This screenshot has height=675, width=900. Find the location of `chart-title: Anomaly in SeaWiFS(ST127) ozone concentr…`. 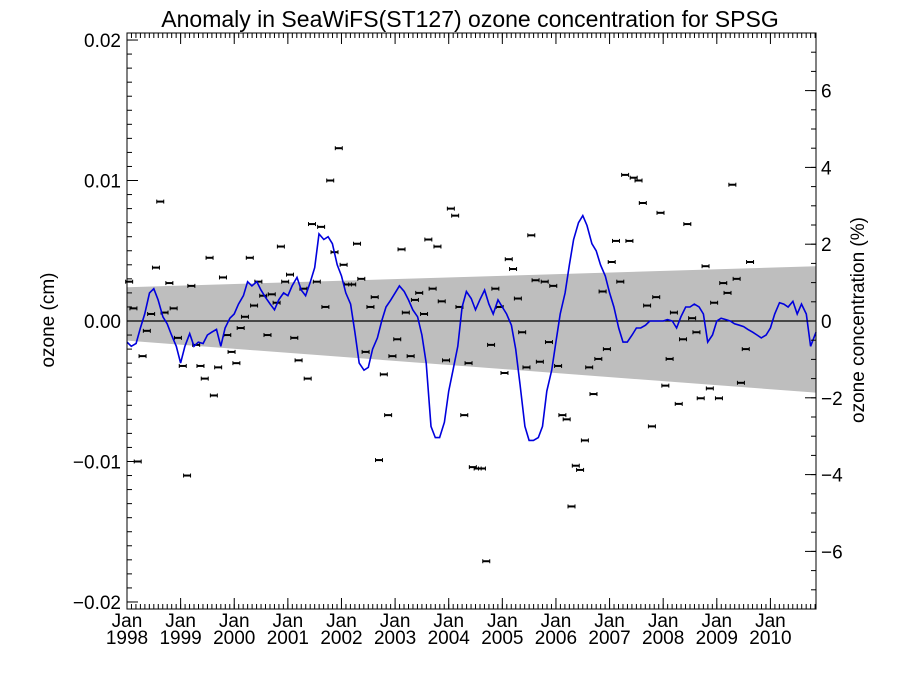

chart-title: Anomaly in SeaWiFS(ST127) ozone concentr… is located at coordinates (469, 19).